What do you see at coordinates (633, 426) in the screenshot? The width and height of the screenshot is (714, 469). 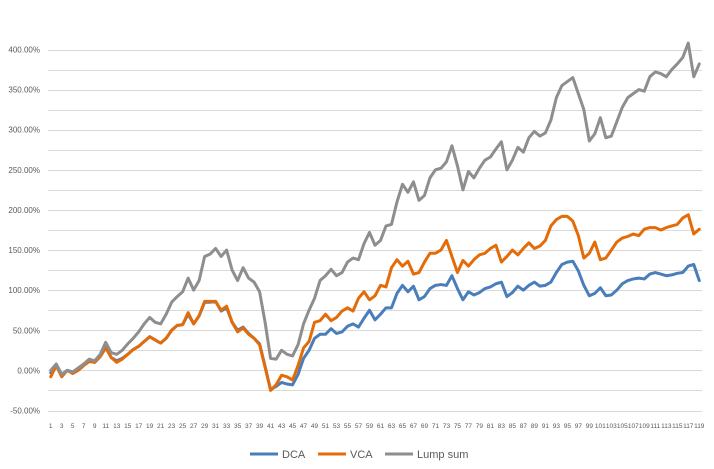 I see `x-tick-label: 107` at bounding box center [633, 426].